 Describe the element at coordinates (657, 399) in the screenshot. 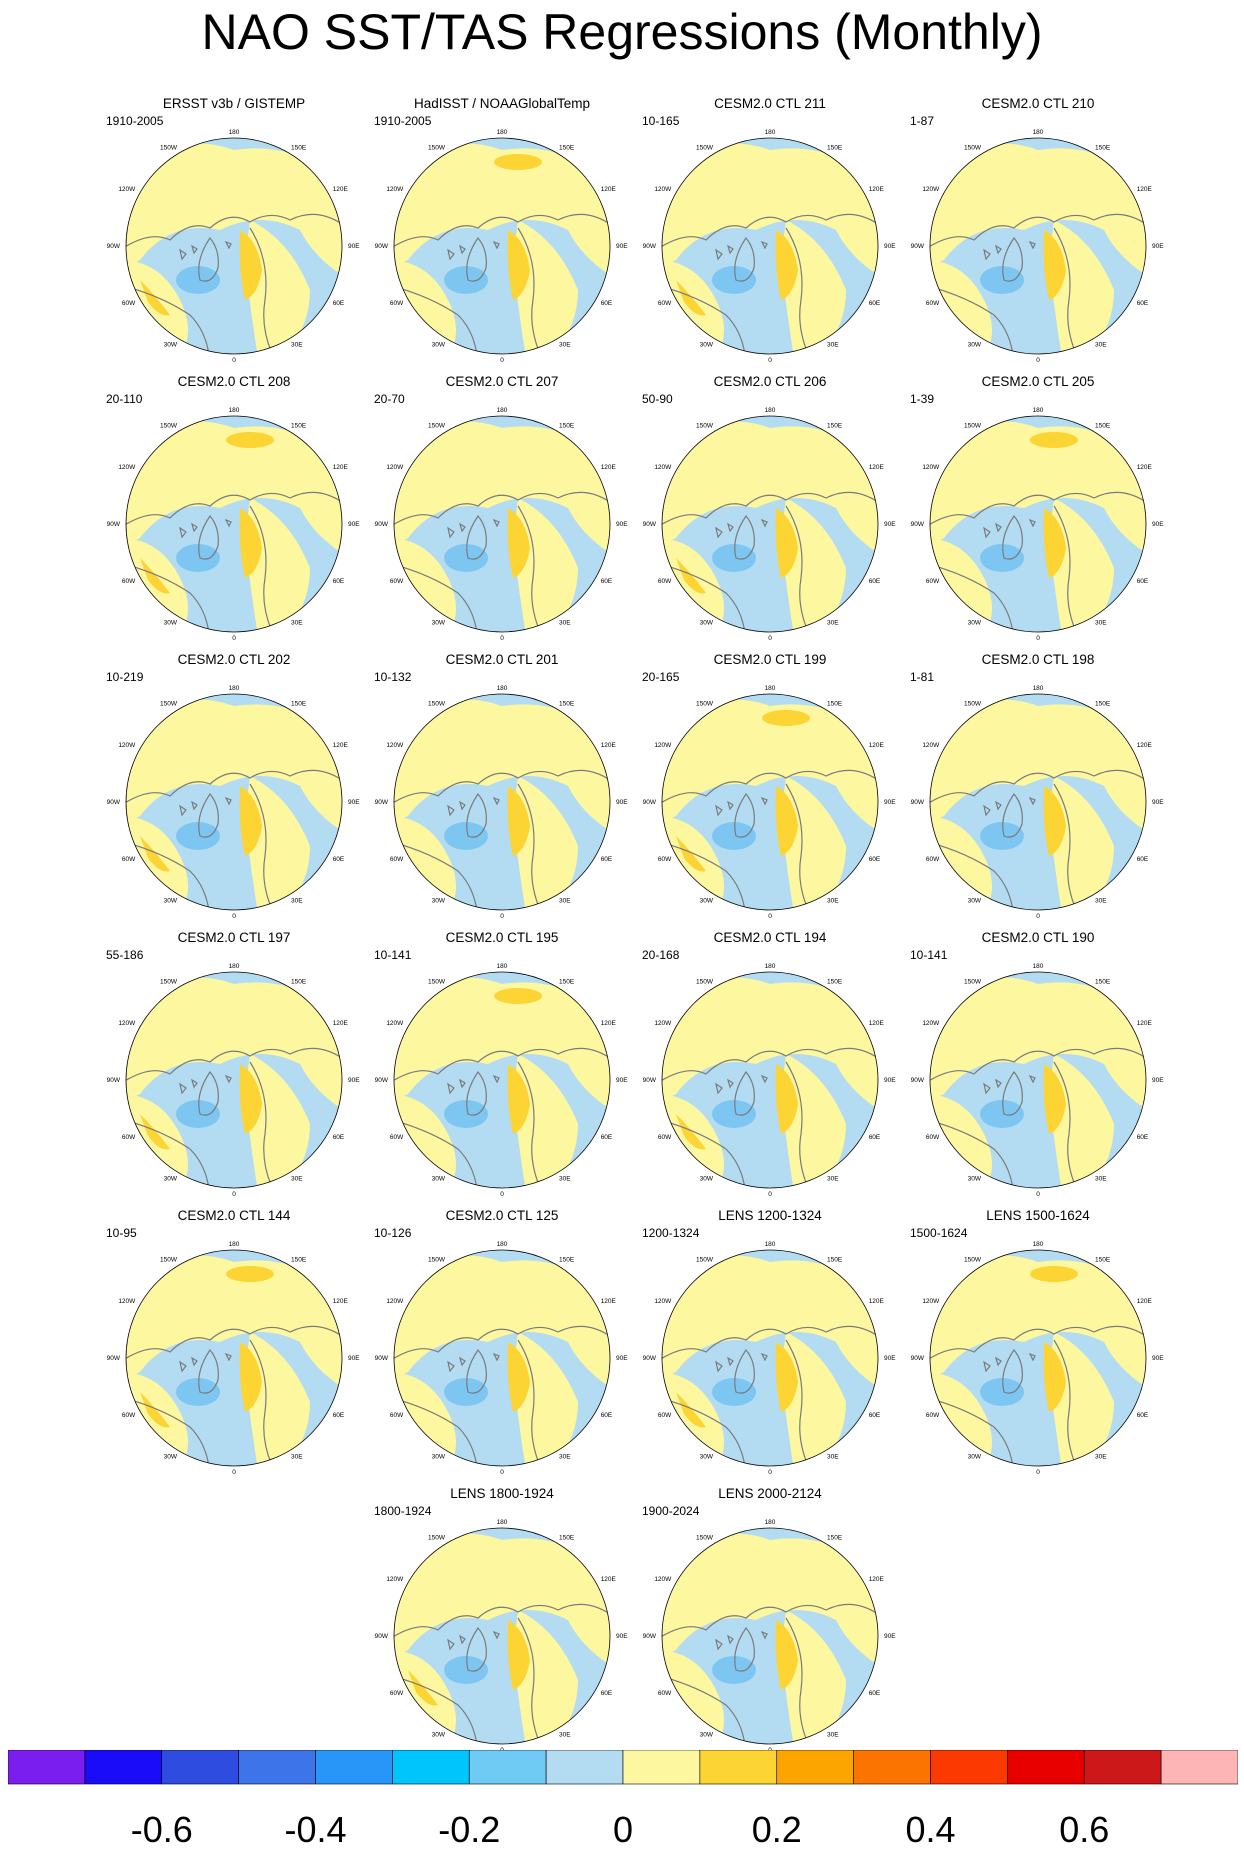

I see `panel-years: 50-90` at that location.